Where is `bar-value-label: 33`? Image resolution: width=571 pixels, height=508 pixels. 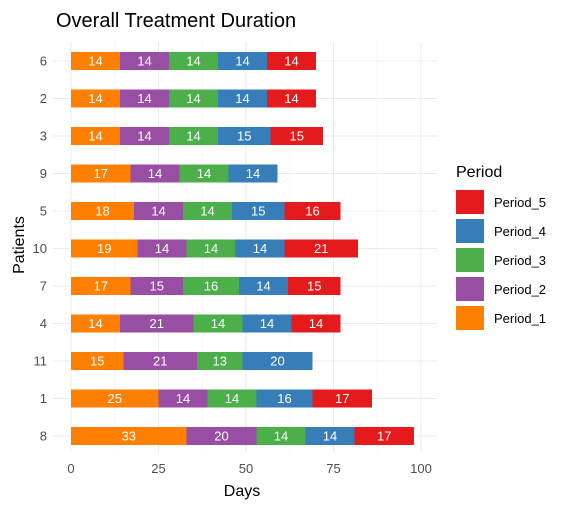 bar-value-label: 33 is located at coordinates (129, 436).